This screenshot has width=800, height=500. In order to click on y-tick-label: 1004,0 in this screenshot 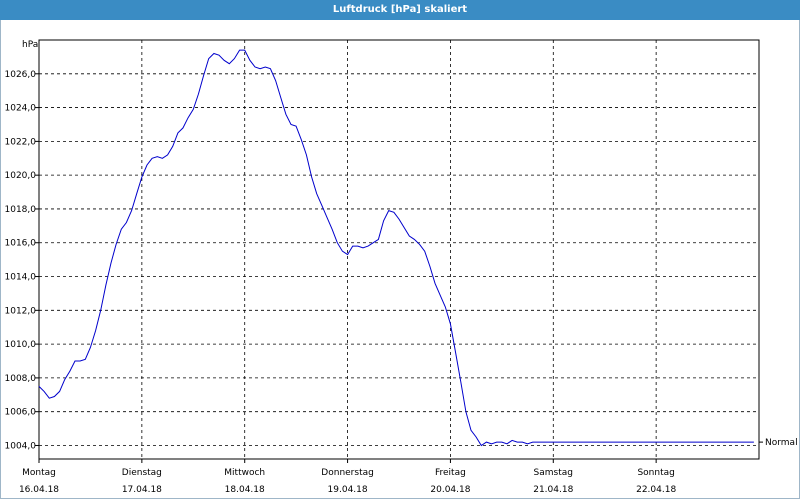, I will do `click(21, 446)`.